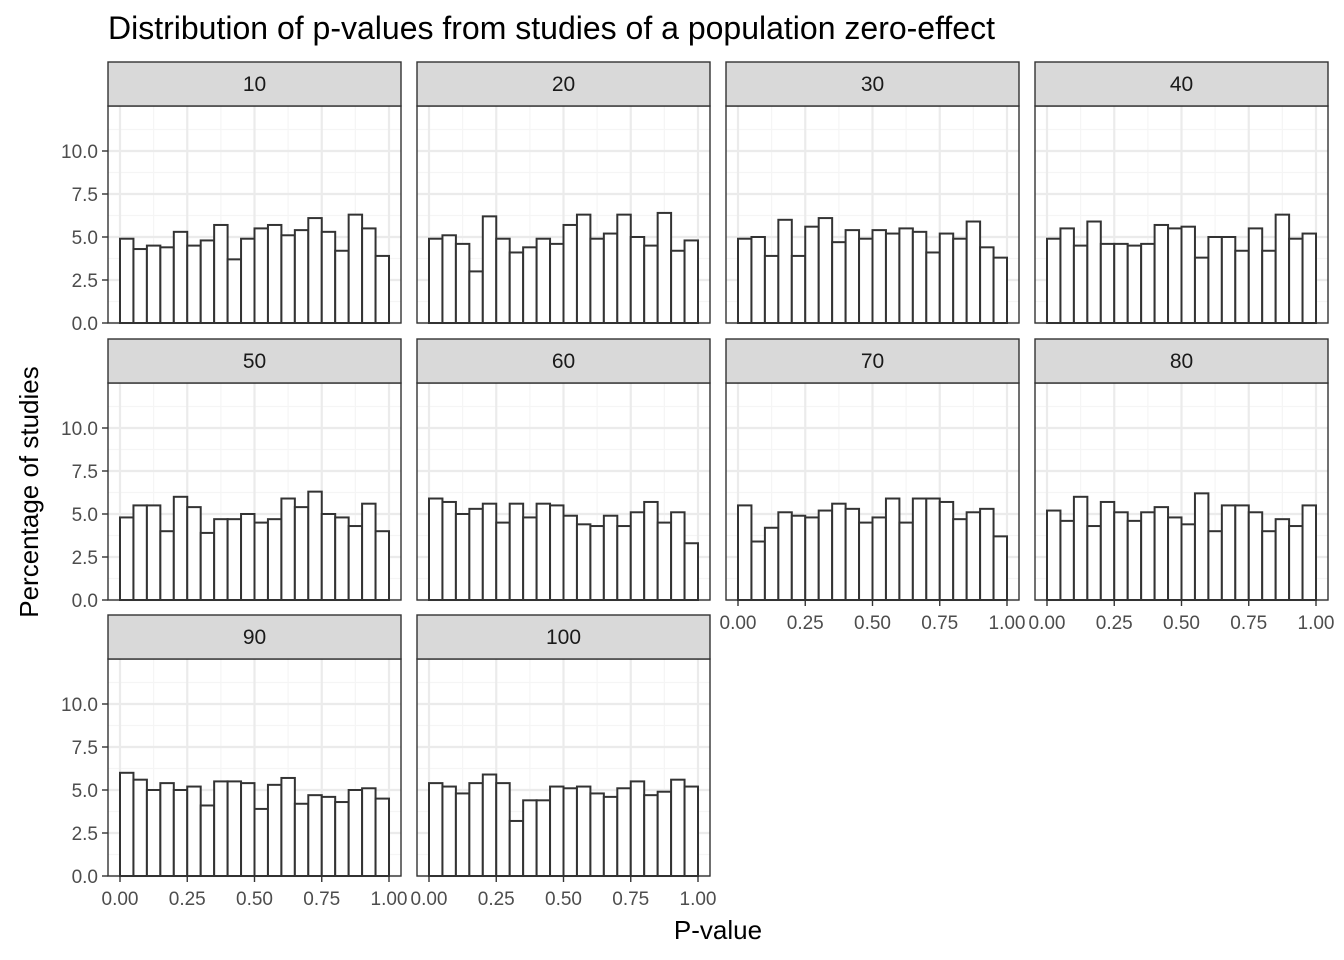  I want to click on y-axis-label: Percentage of studies, so click(29, 492).